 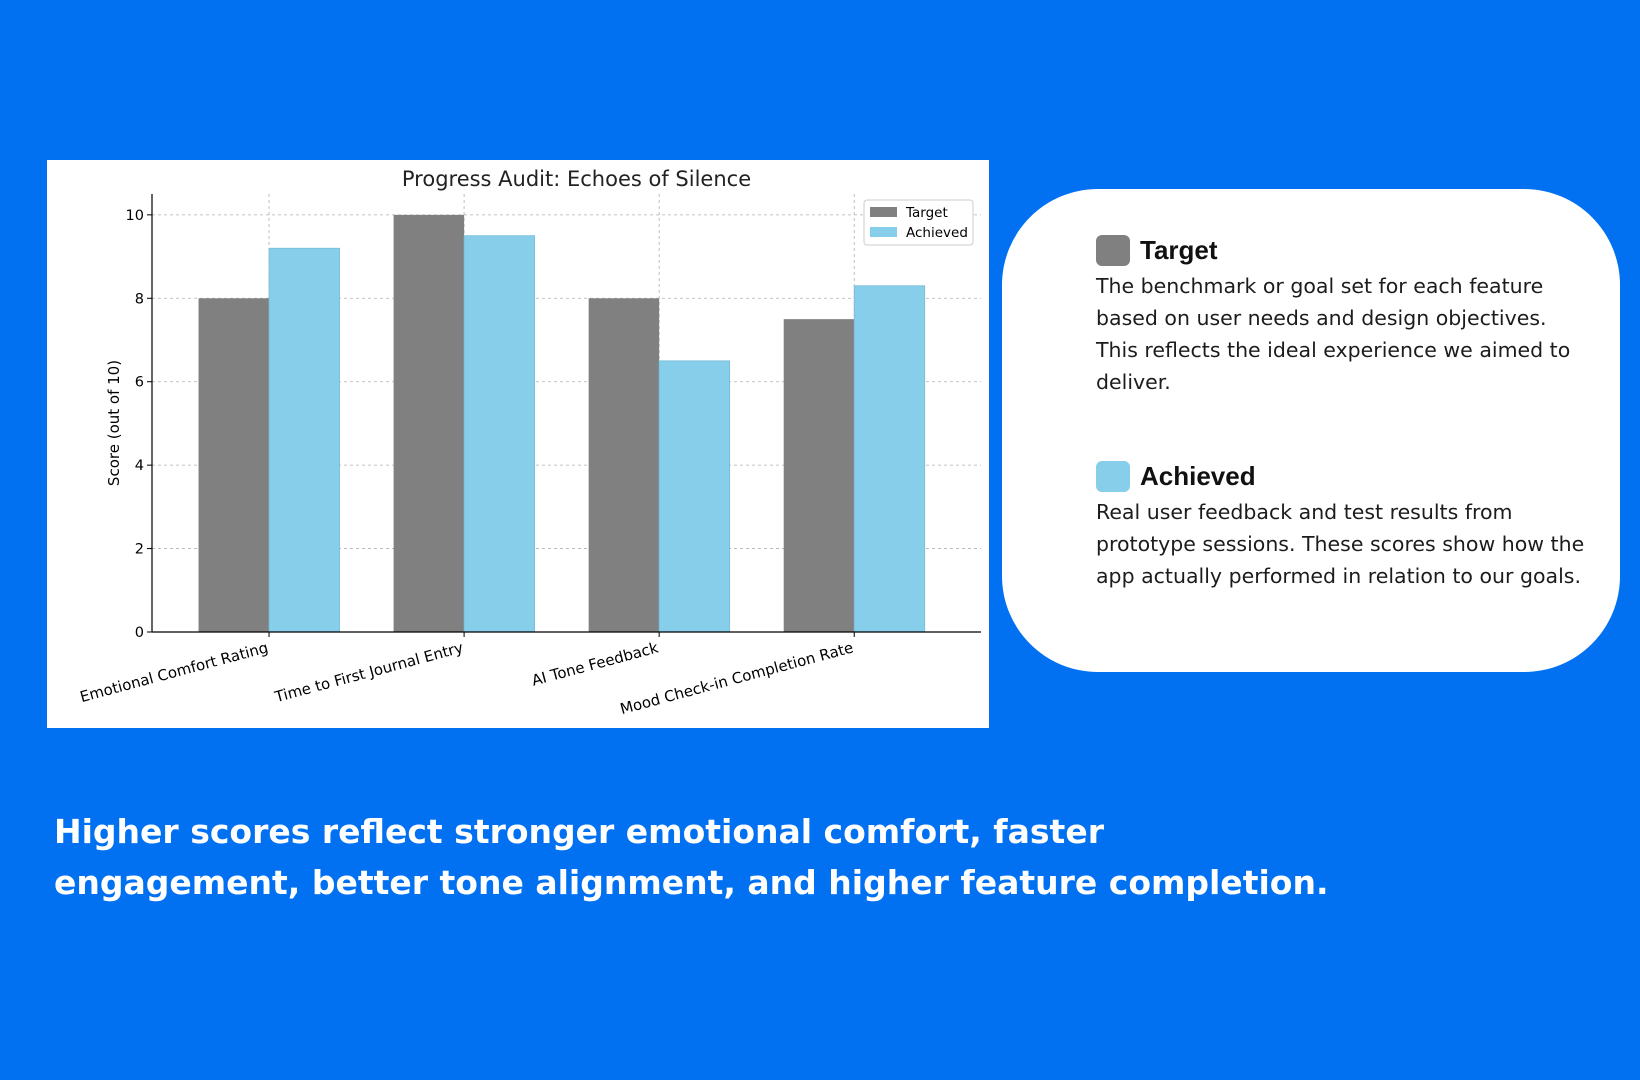 What do you see at coordinates (139, 383) in the screenshot?
I see `y-tick-label: 6` at bounding box center [139, 383].